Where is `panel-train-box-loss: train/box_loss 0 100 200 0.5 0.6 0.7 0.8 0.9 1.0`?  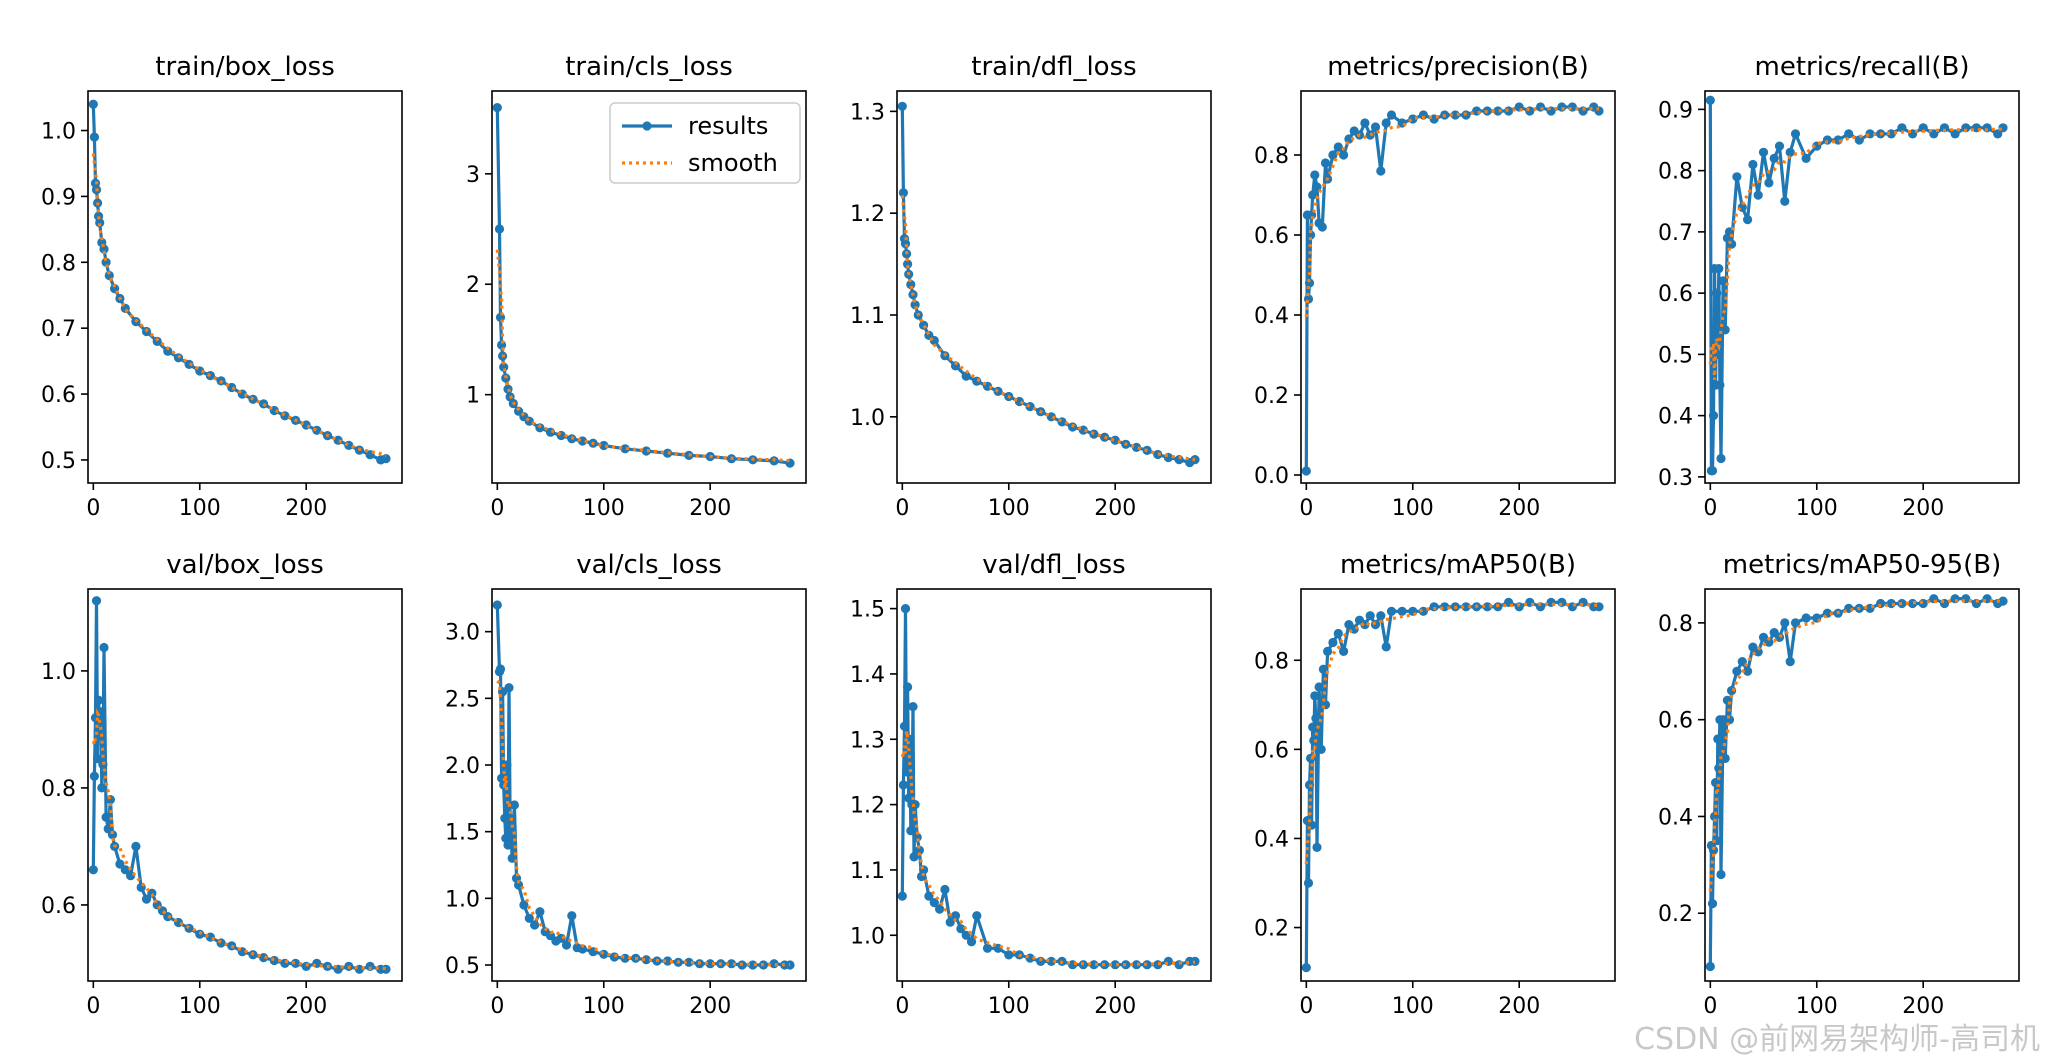
panel-train-box-loss: train/box_loss 0 100 200 0.5 0.6 0.7 0.8 0.9 1.0 is located at coordinates (222, 286).